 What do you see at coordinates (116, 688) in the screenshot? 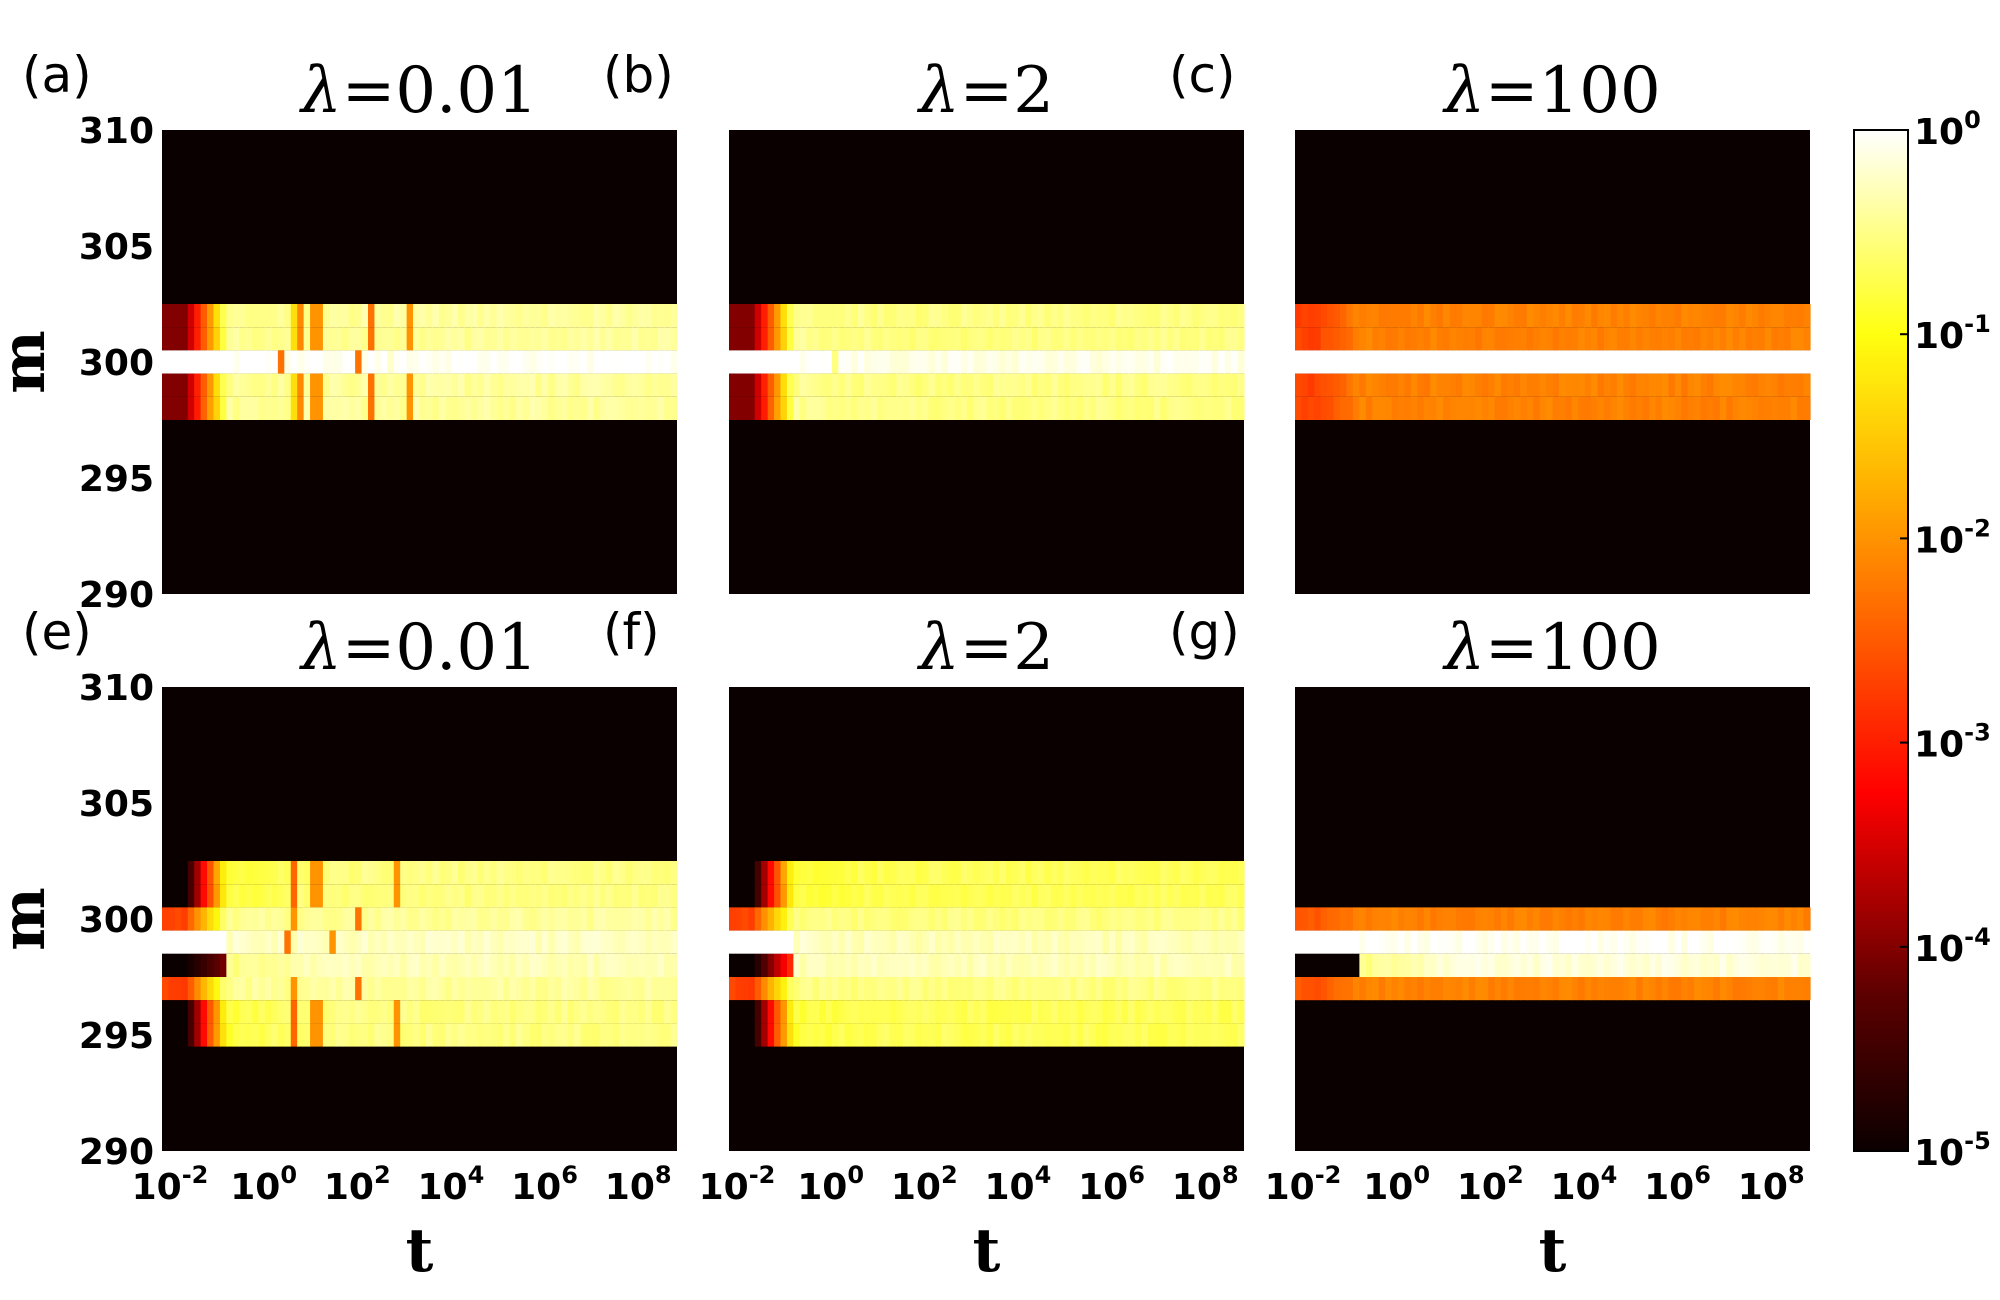
I see `y-tick-label: 310` at bounding box center [116, 688].